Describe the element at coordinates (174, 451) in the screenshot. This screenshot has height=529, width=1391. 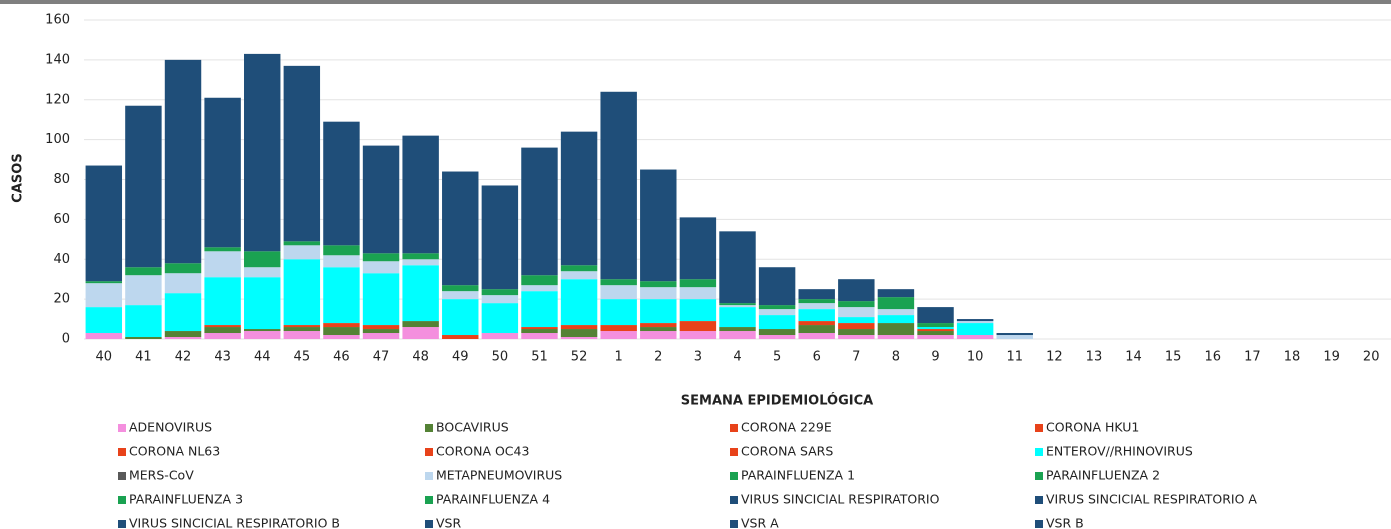
I see `legend-label: CORONA NL63` at that location.